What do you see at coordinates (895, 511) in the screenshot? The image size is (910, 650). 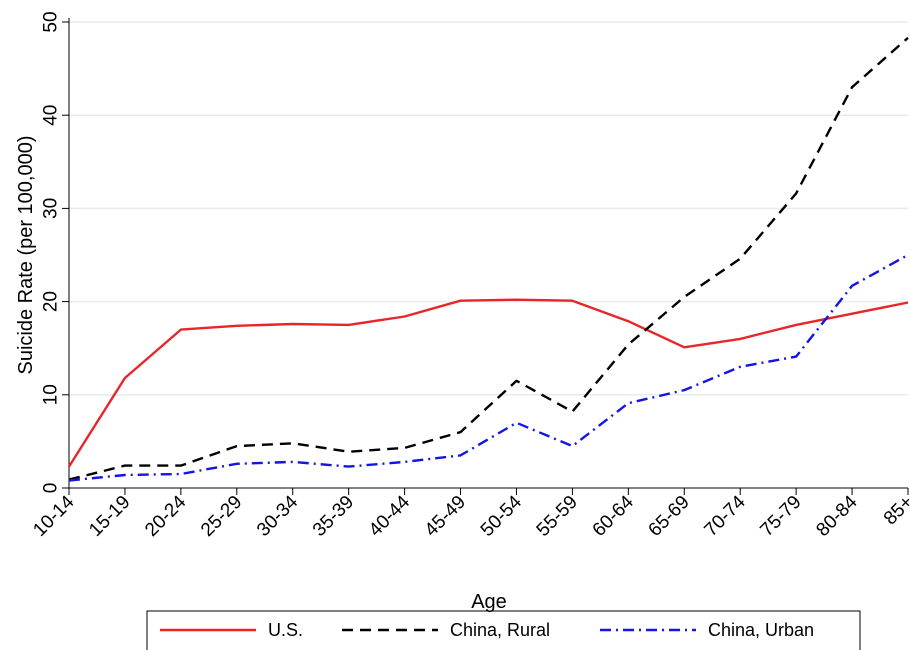 I see `x-tick-label: 85+` at bounding box center [895, 511].